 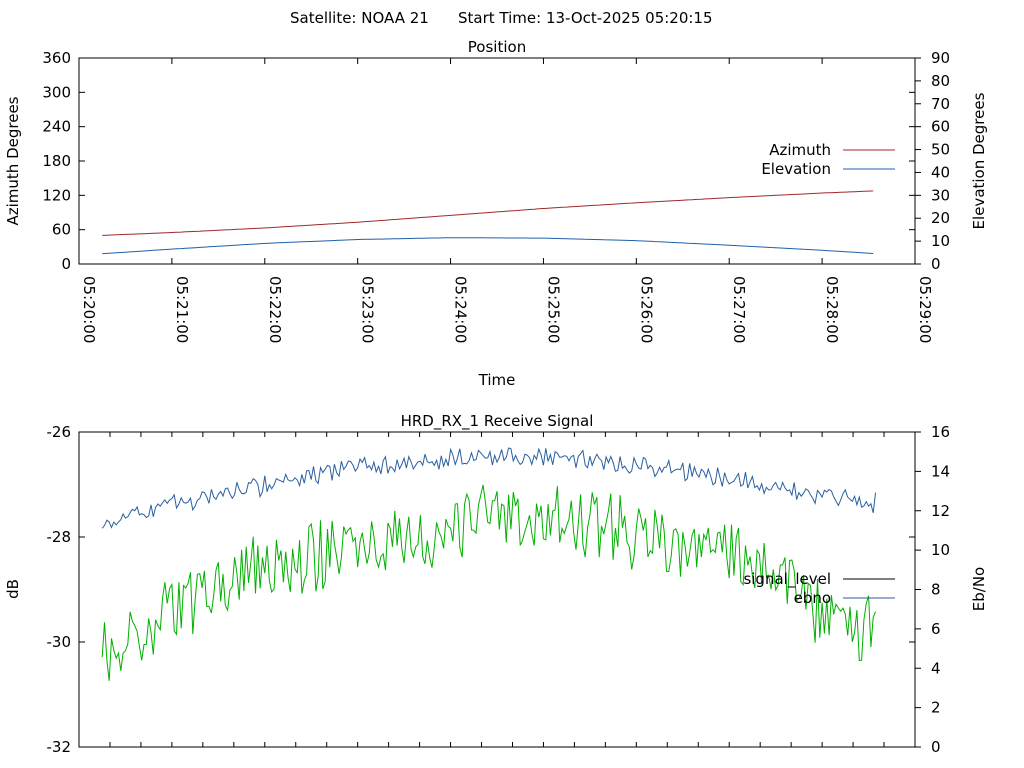 What do you see at coordinates (497, 421) in the screenshot?
I see `signal-chart-title: HRD_RX_1 Receive Signal` at bounding box center [497, 421].